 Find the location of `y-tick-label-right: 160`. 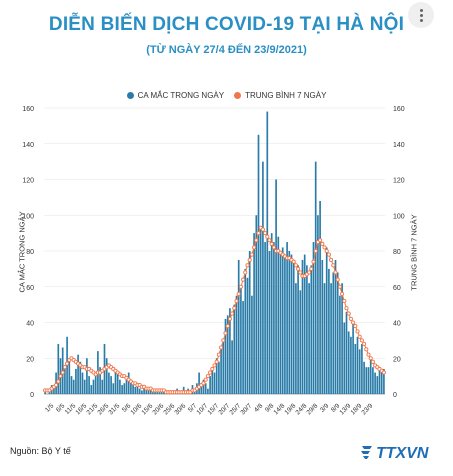

y-tick-label-right: 160 is located at coordinates (399, 109).